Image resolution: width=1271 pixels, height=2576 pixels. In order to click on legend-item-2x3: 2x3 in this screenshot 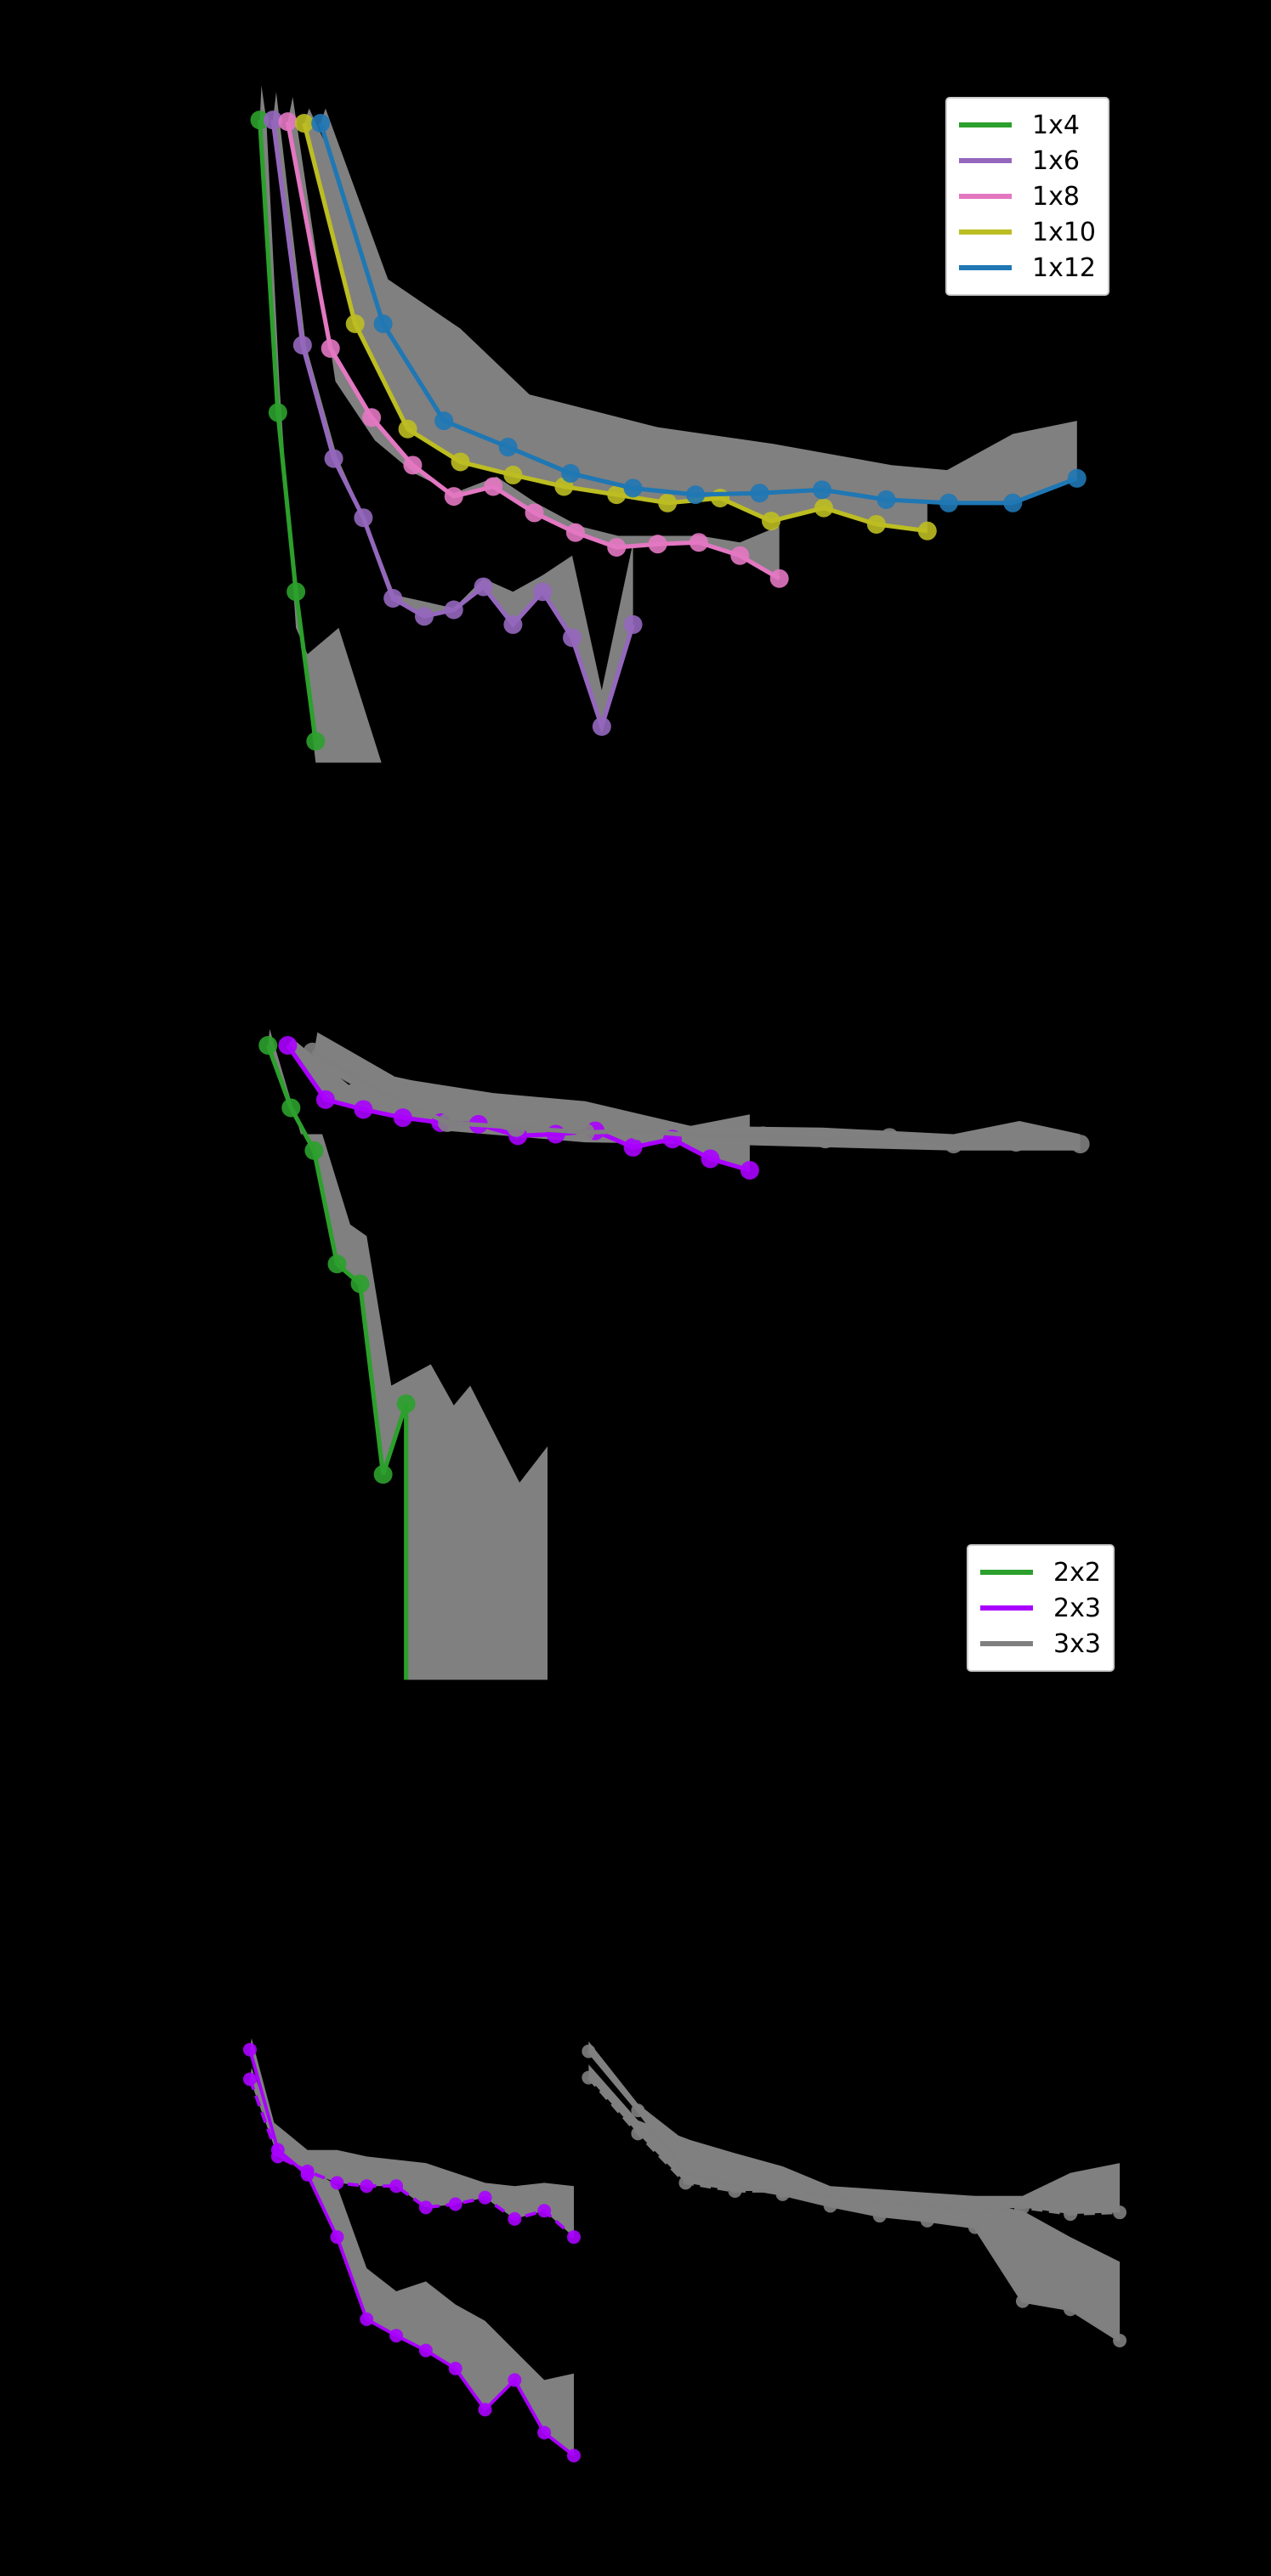, I will do `click(1040, 1608)`.